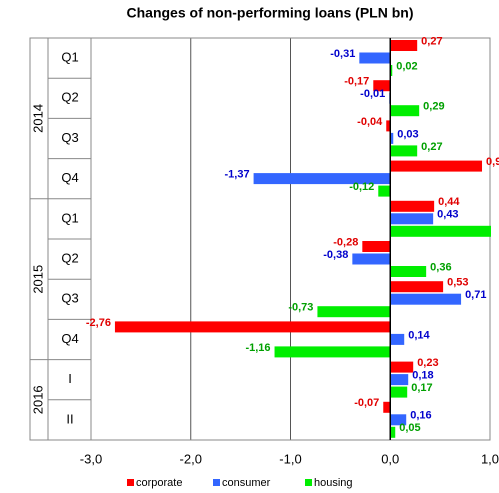 The height and width of the screenshot is (493, 499). What do you see at coordinates (406, 66) in the screenshot?
I see `value-label: 0,02` at bounding box center [406, 66].